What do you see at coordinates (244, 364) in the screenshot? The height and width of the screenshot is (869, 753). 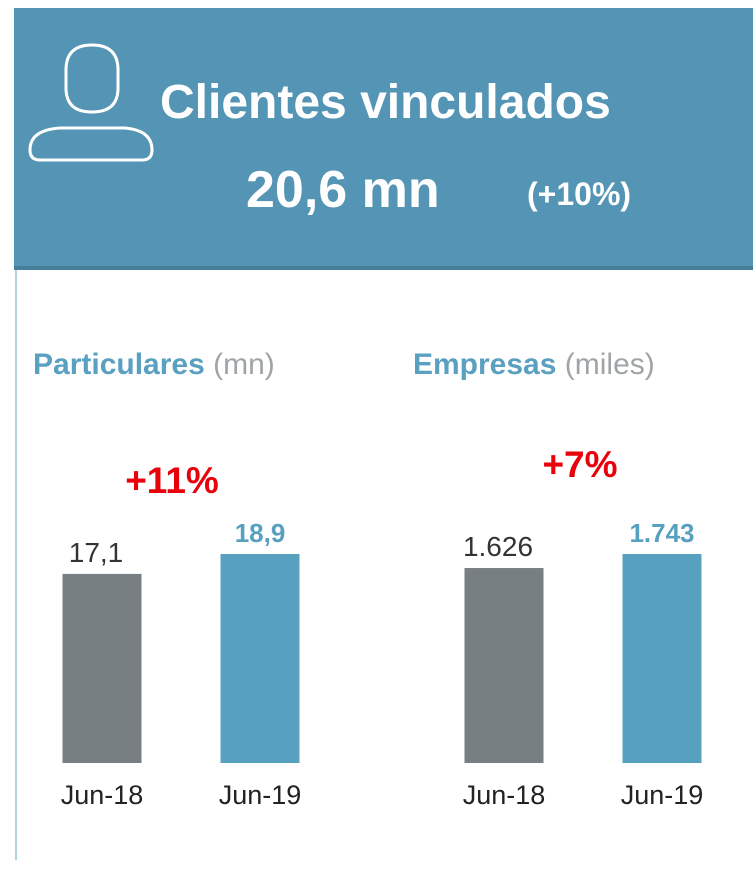 I see `chart-unit: (mn)` at bounding box center [244, 364].